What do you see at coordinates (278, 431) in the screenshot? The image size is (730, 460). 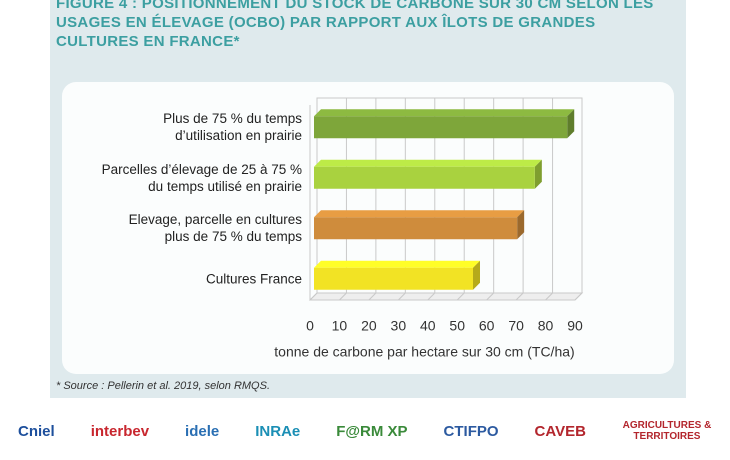 I see `logo: INRAe` at bounding box center [278, 431].